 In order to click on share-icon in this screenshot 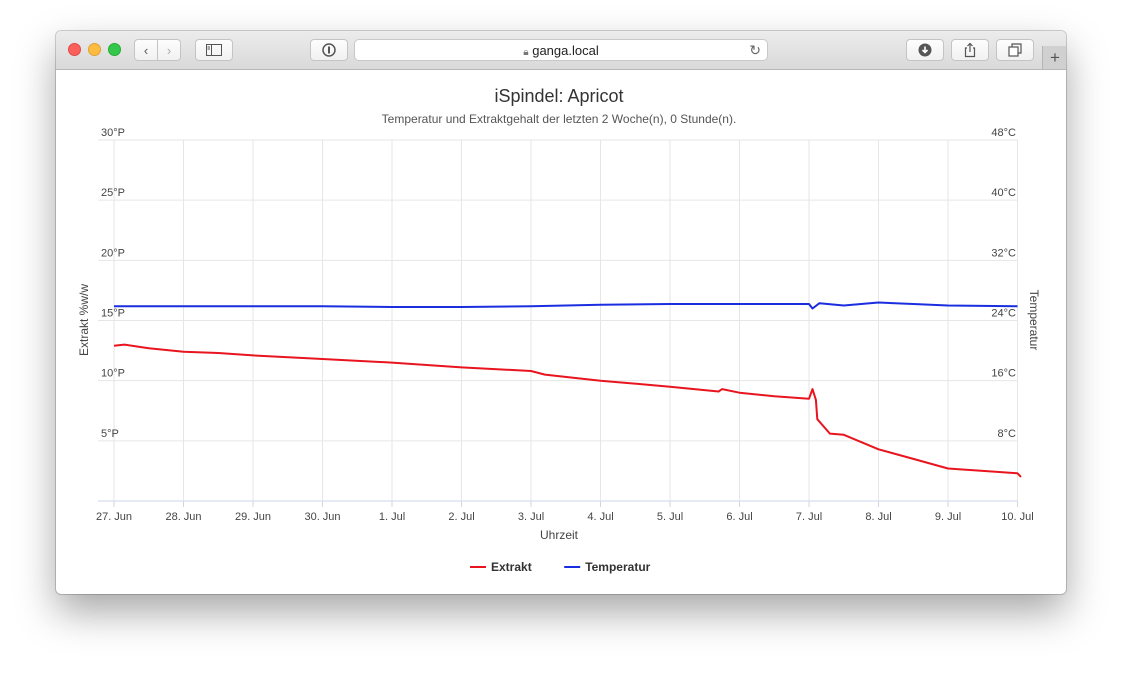, I will do `click(970, 50)`.